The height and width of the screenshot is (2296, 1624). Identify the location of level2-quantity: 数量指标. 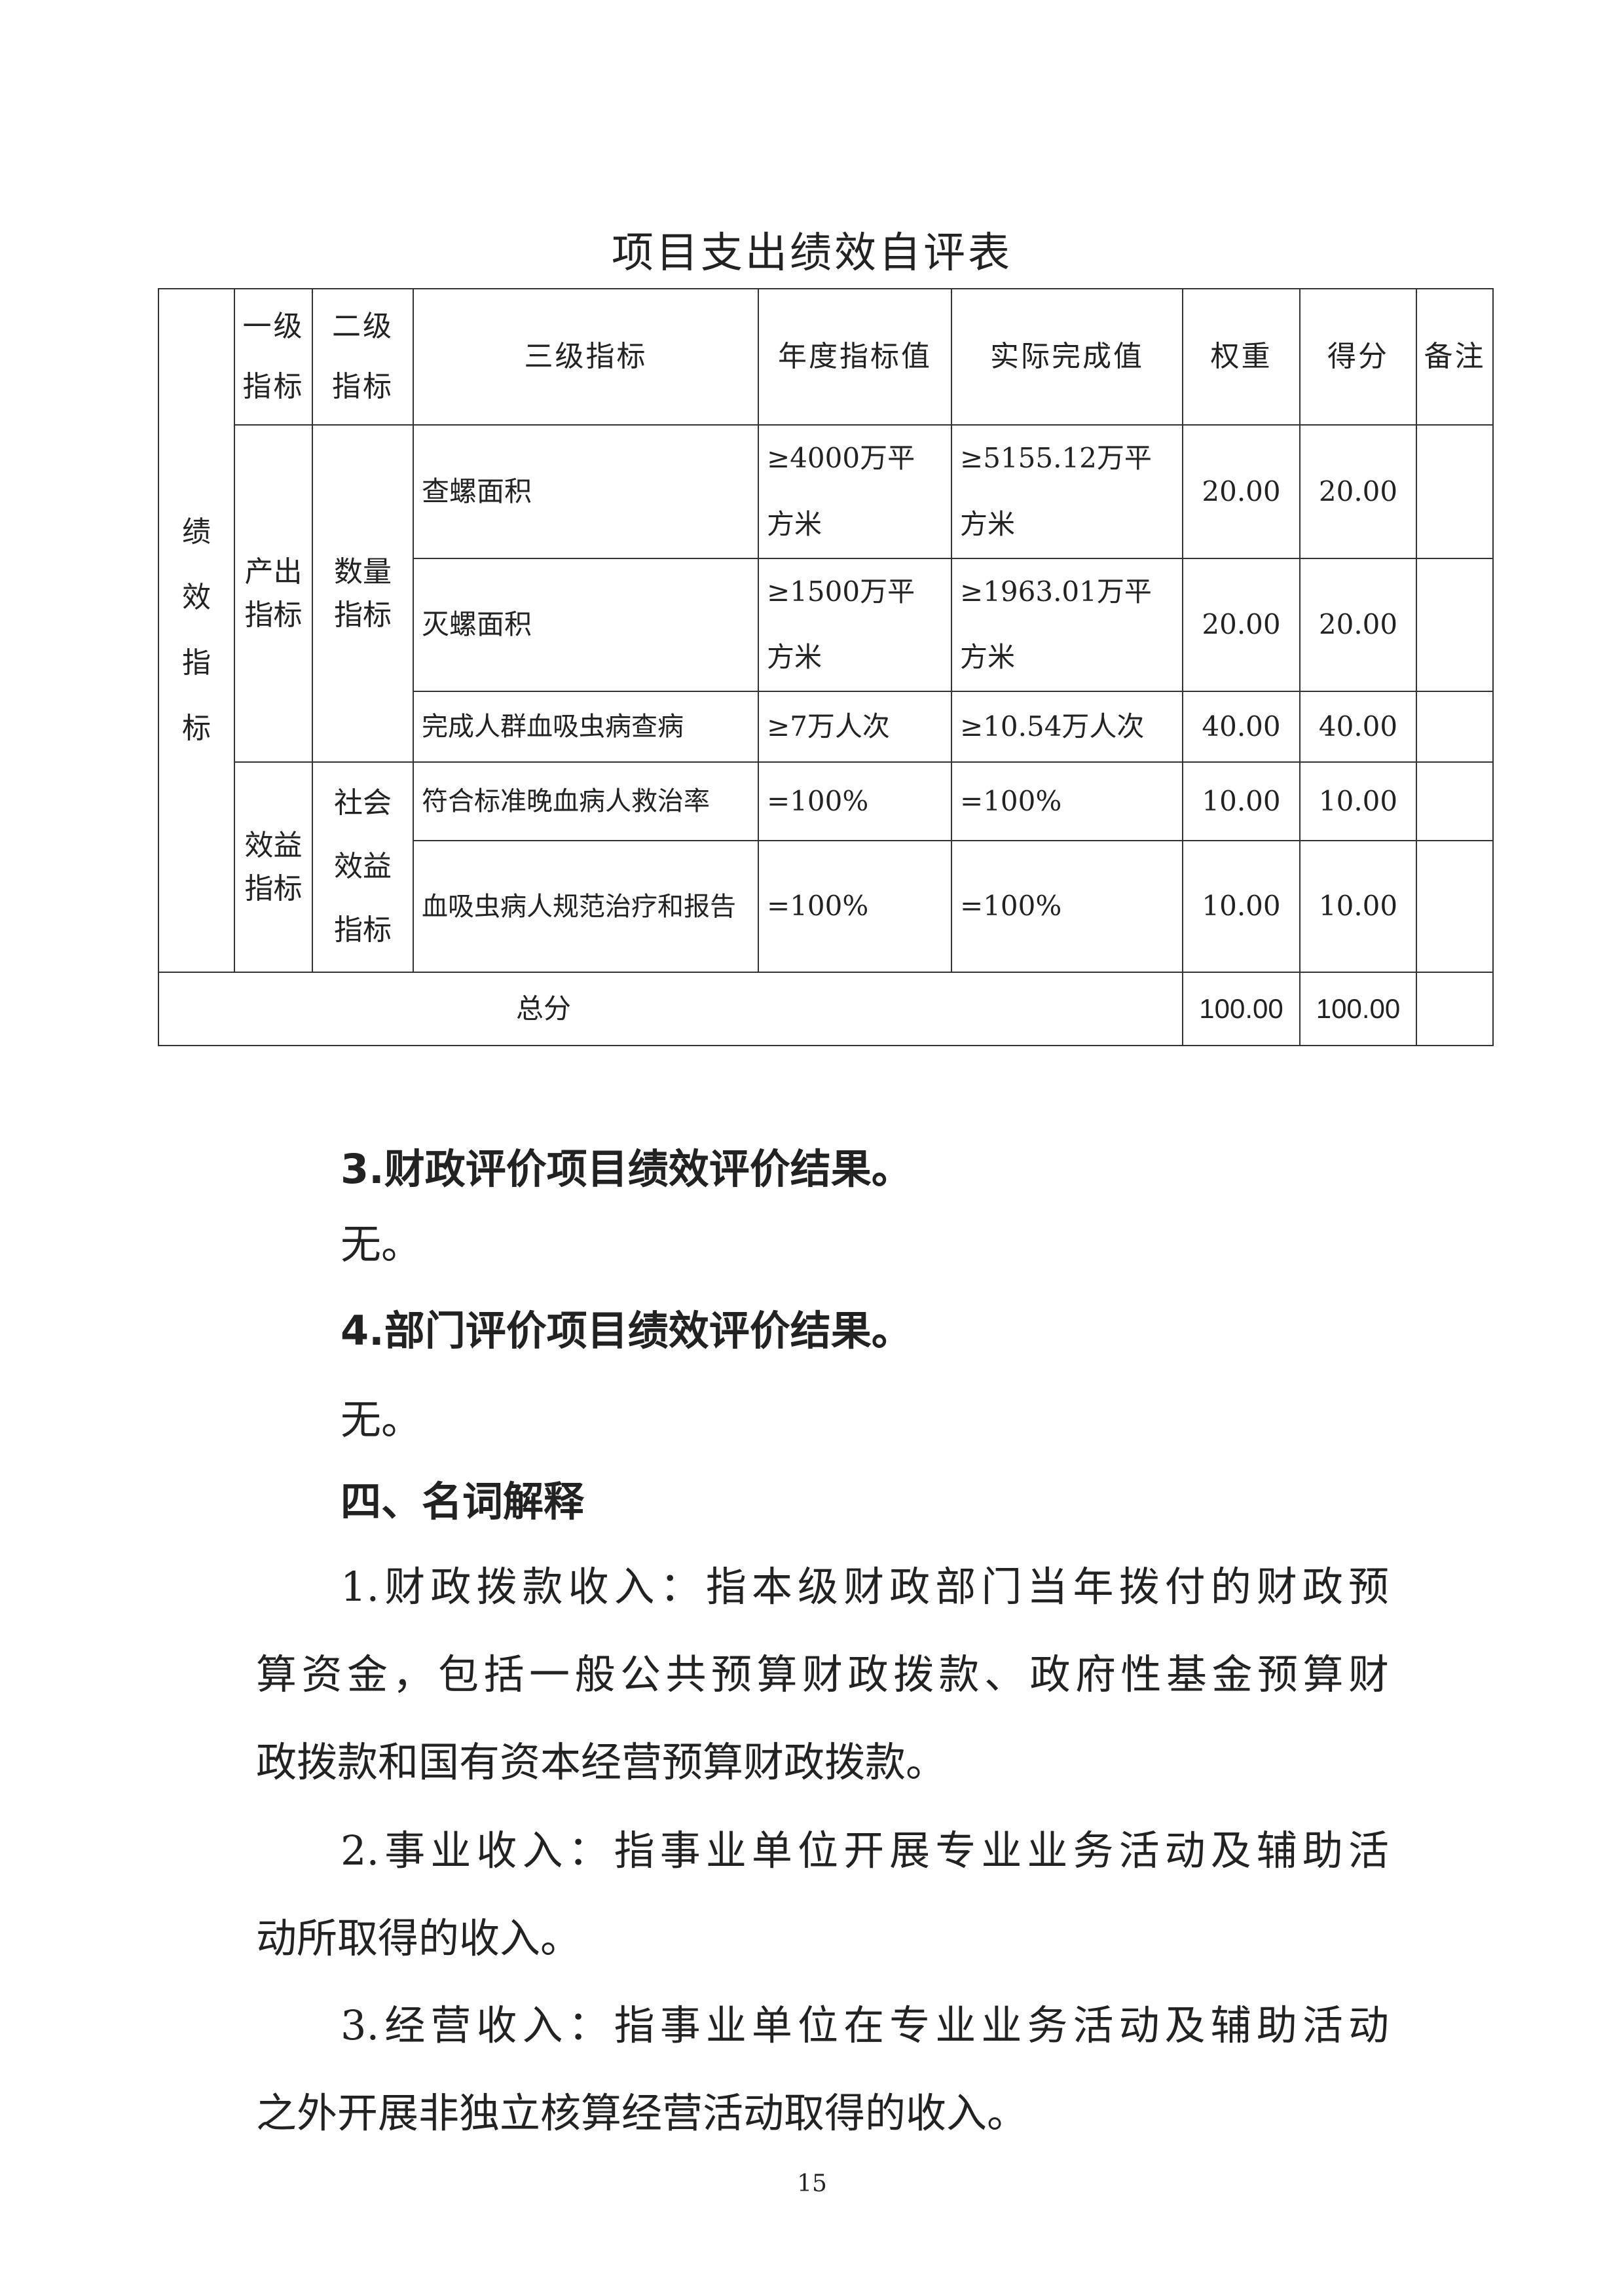
(363, 593).